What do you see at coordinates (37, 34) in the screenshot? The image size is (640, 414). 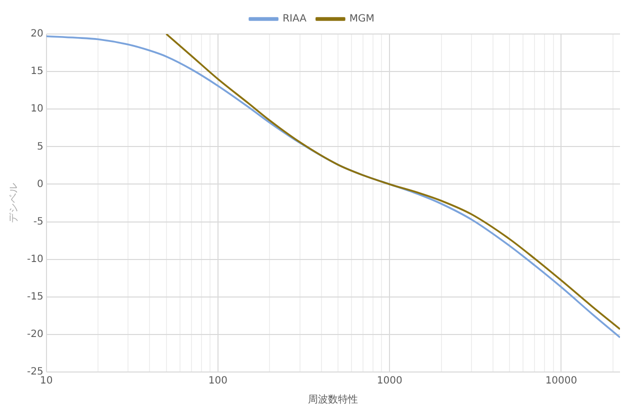 I see `y-tick-label: 20` at bounding box center [37, 34].